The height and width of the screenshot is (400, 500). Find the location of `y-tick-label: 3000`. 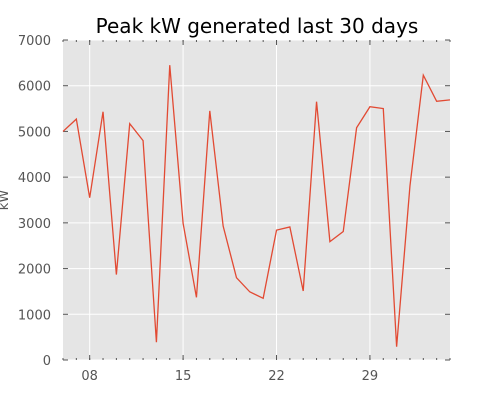

y-tick-label: 3000 is located at coordinates (34, 224).